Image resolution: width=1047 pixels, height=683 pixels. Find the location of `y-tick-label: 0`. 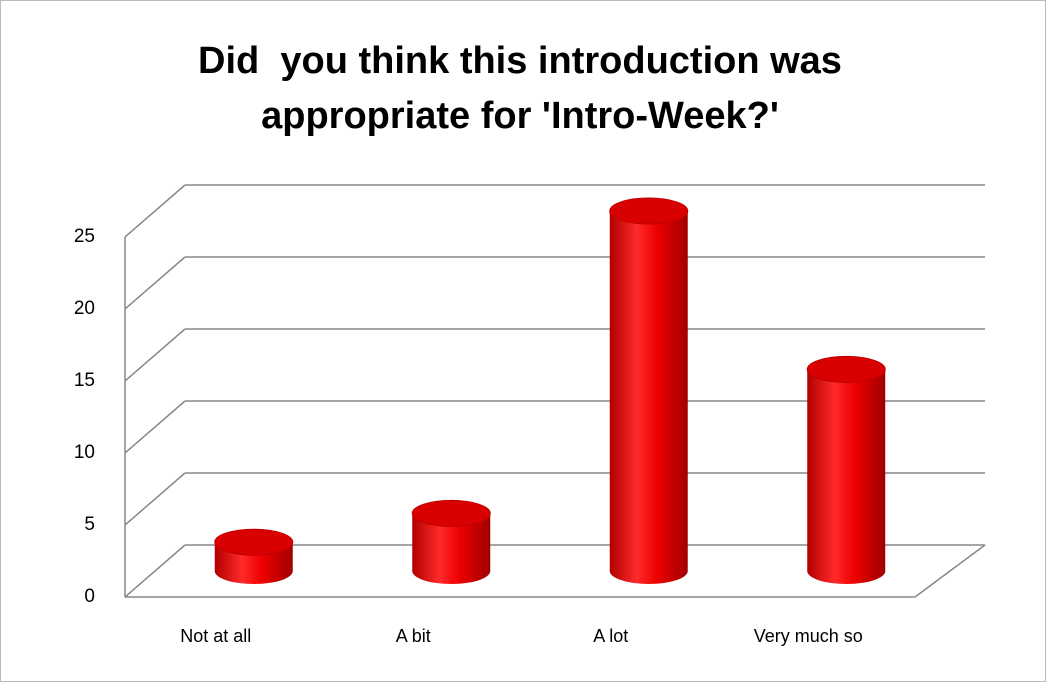

y-tick-label: 0 is located at coordinates (89, 596).